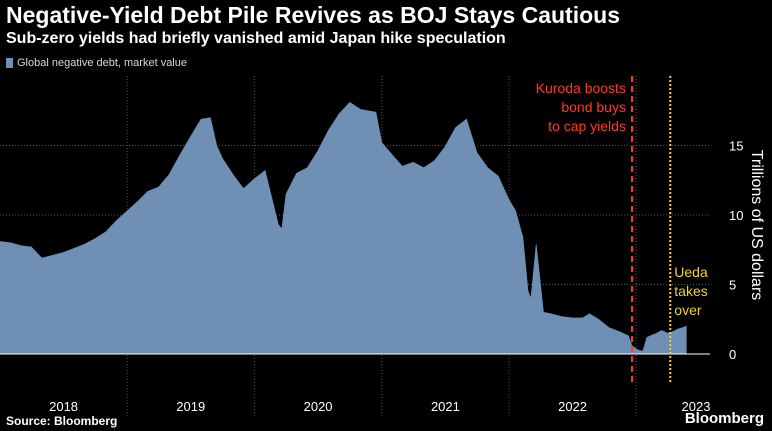 This screenshot has height=431, width=772. Describe the element at coordinates (690, 291) in the screenshot. I see `annotation-text-1-1: takes` at that location.